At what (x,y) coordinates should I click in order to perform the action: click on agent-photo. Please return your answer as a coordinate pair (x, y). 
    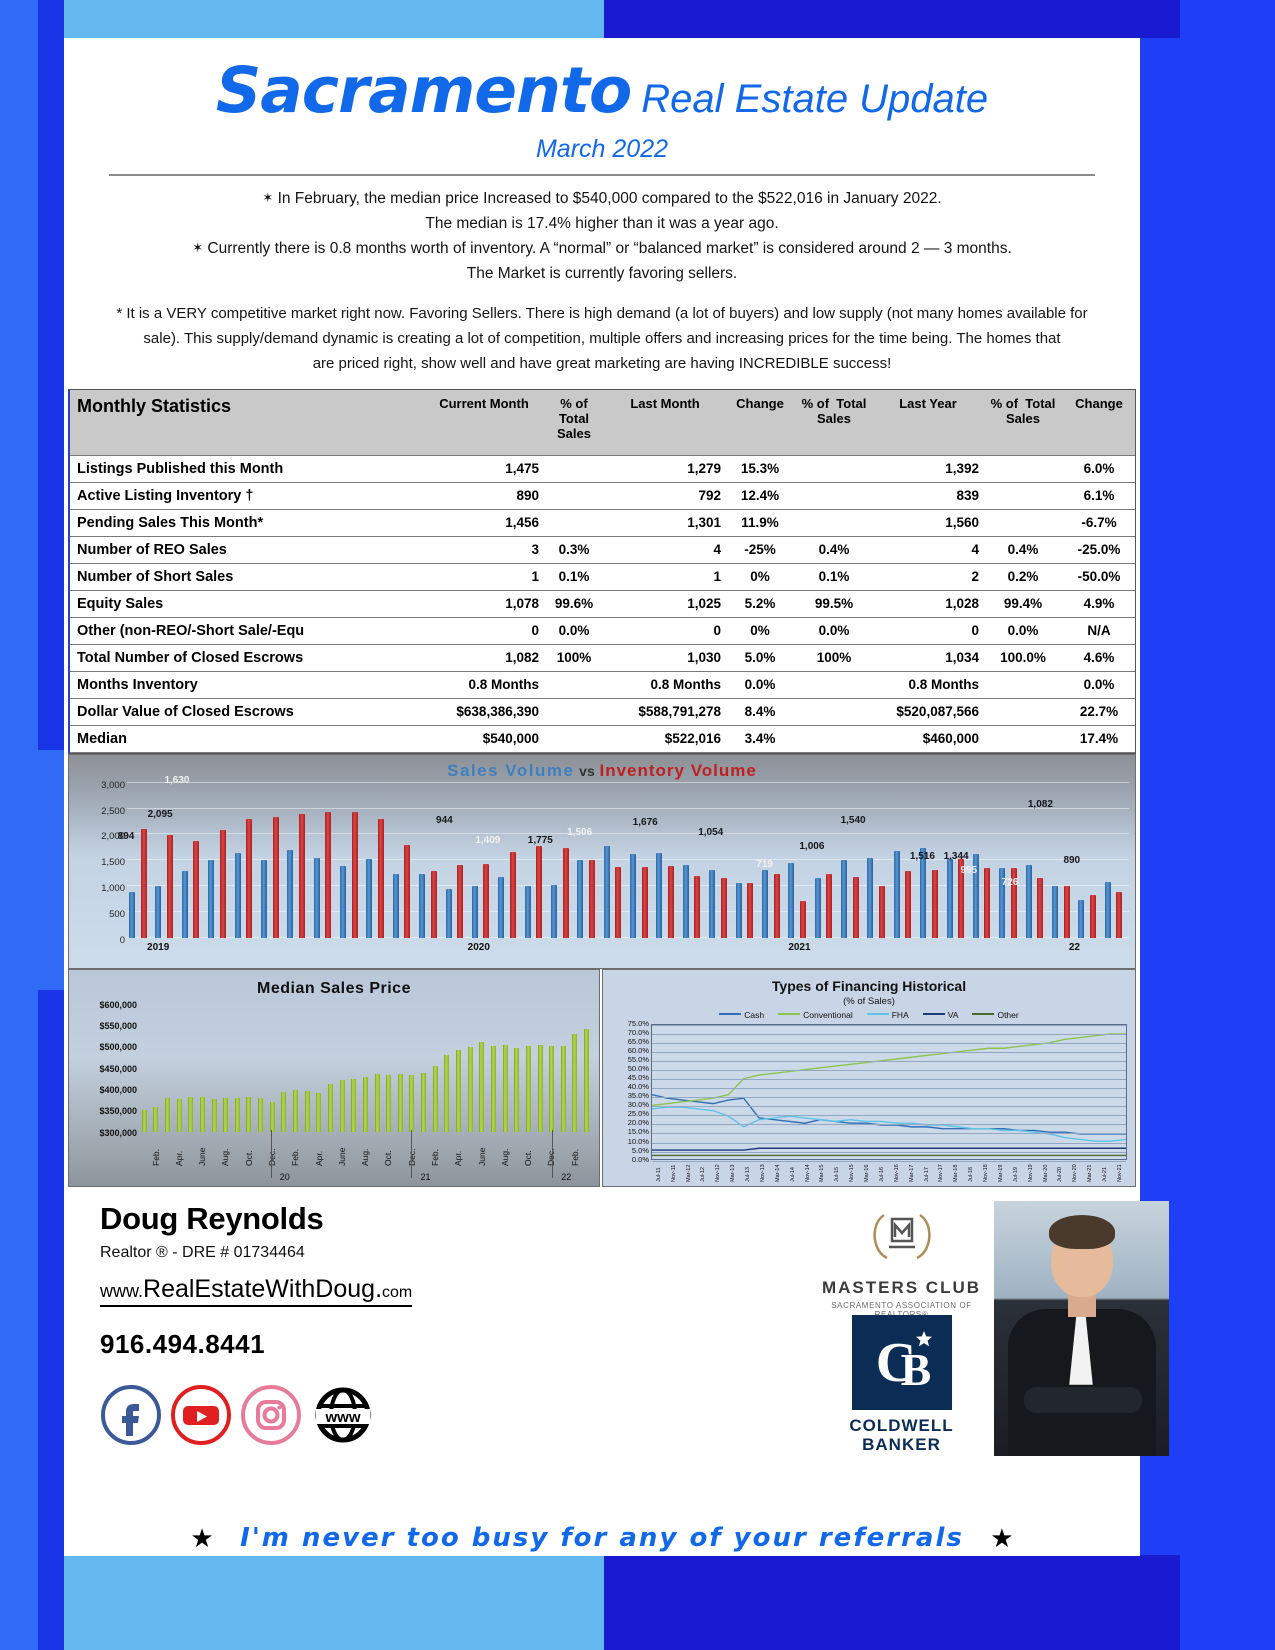
    Looking at the image, I should click on (1081, 1328).